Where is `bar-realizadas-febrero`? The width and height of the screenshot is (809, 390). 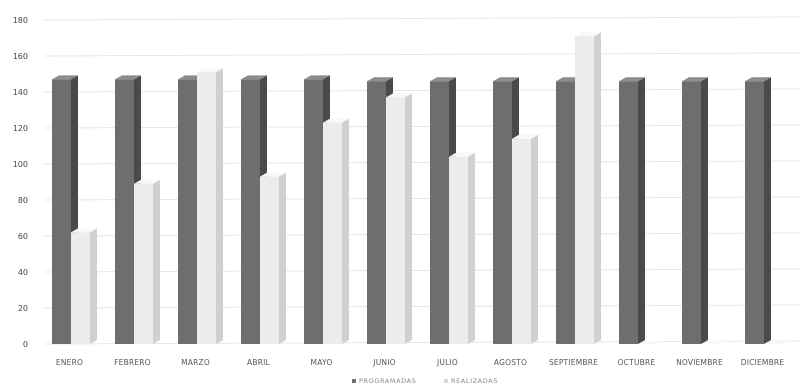
bar-realizadas-febrero is located at coordinates (147, 261).